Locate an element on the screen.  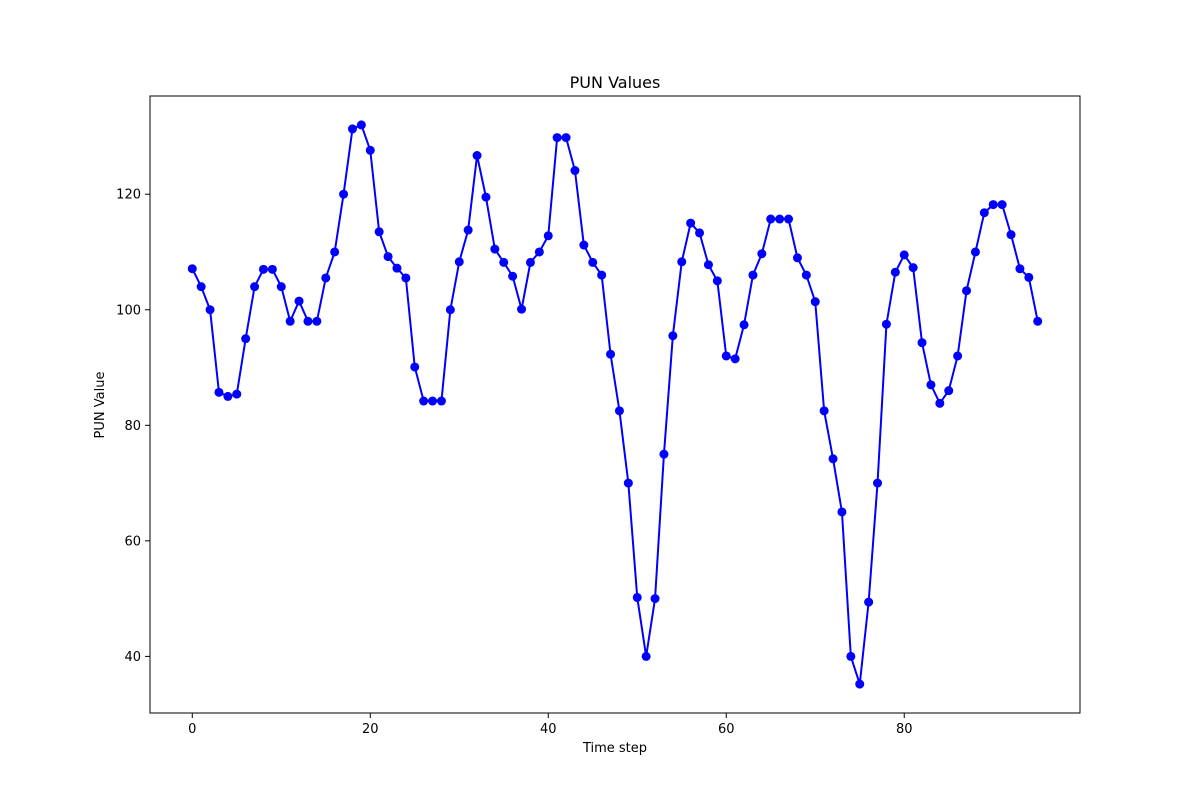
x-axis-label: Time step is located at coordinates (614, 748).